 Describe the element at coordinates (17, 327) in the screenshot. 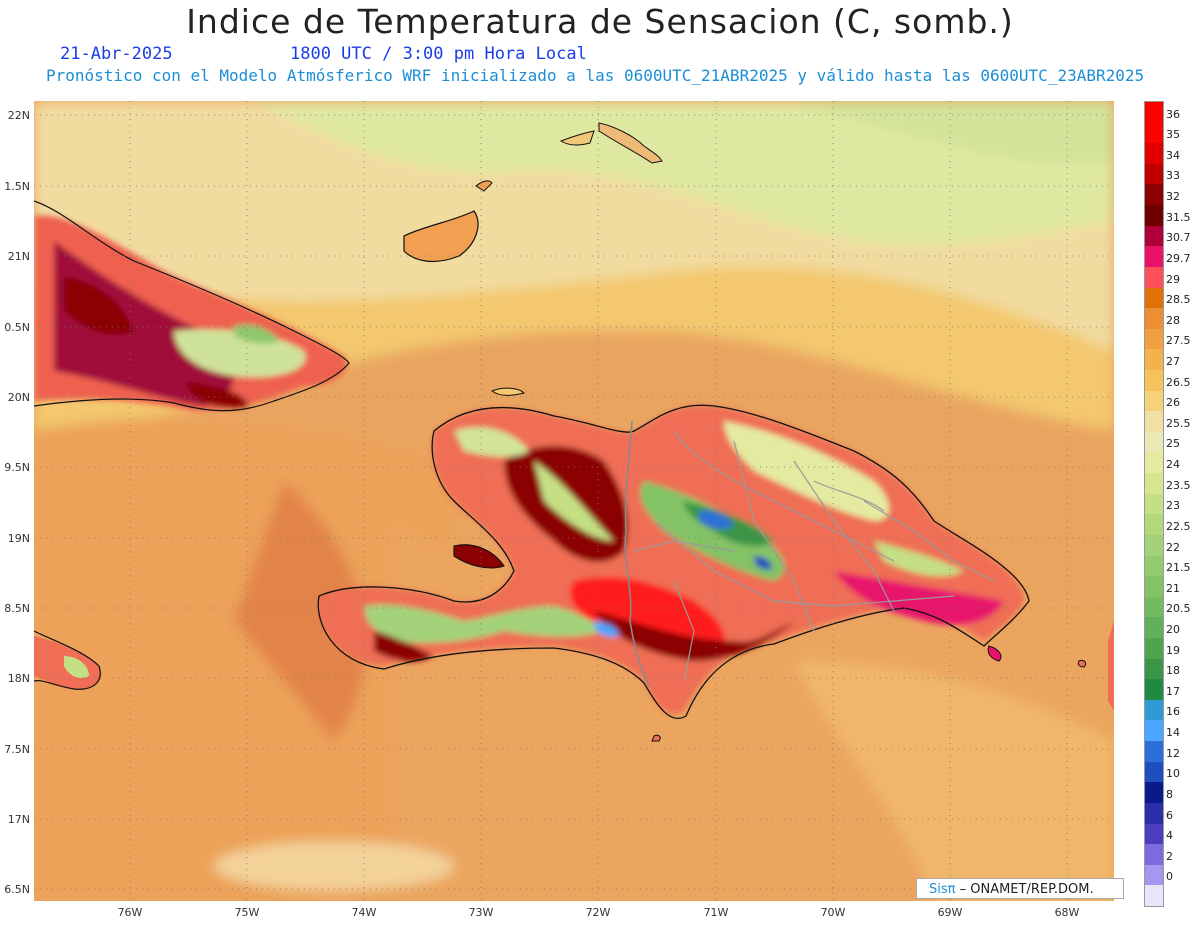

I see `lat-label-20-5n: 0.5N` at that location.